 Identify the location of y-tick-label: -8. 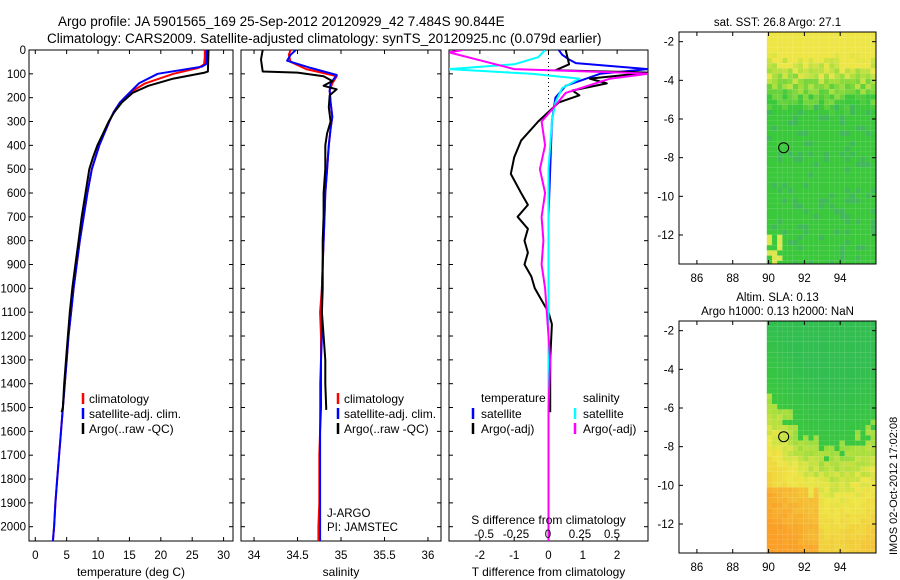
(669, 159).